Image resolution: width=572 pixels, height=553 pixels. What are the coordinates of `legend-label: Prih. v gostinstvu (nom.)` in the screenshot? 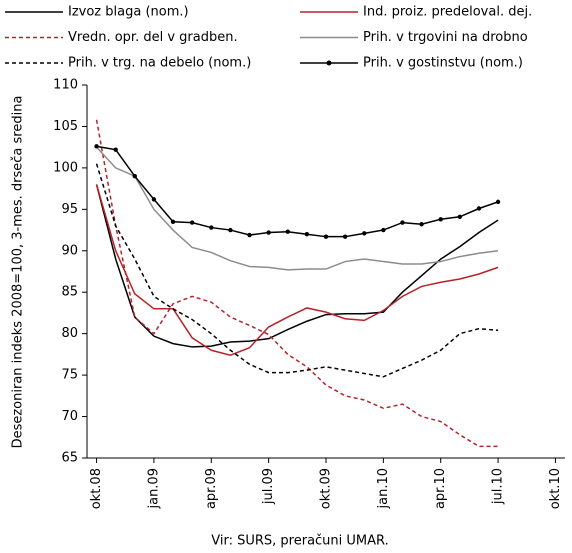 It's located at (443, 63).